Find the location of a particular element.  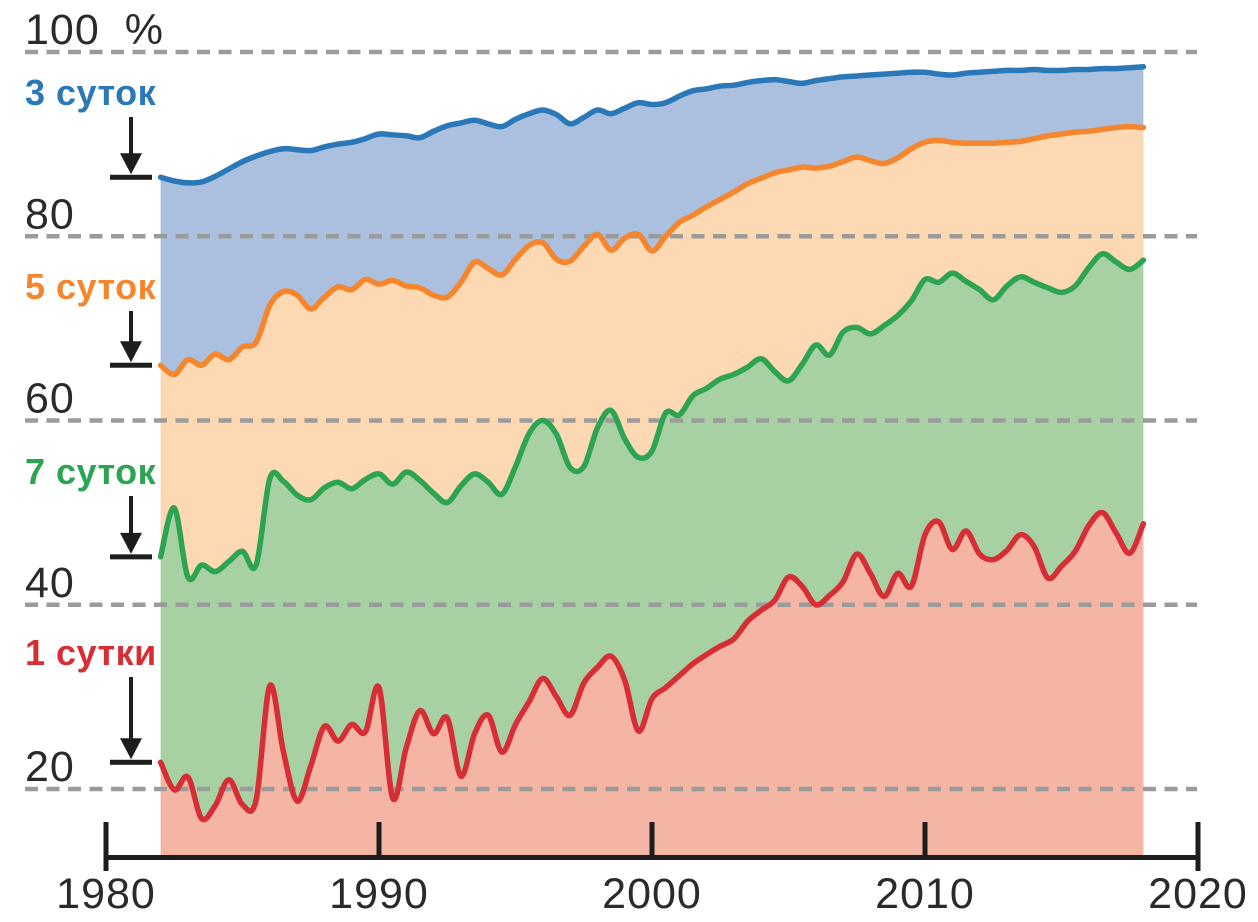

y-tick-label-100: 100 % is located at coordinates (94, 30).